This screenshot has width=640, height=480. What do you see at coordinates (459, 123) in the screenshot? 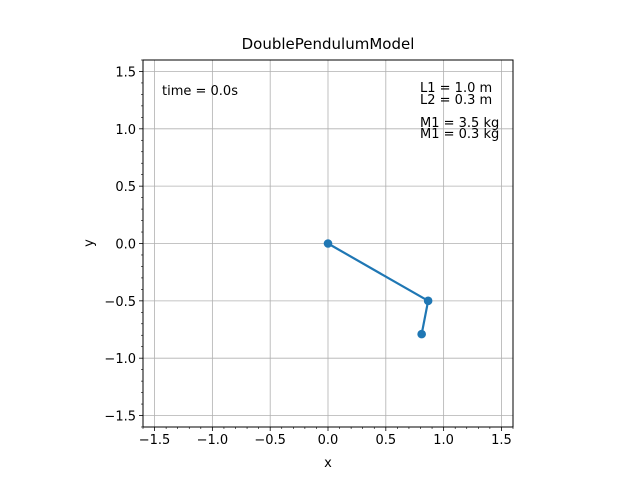
I see `m1-annotation: M1 = 3.5 kg` at bounding box center [459, 123].